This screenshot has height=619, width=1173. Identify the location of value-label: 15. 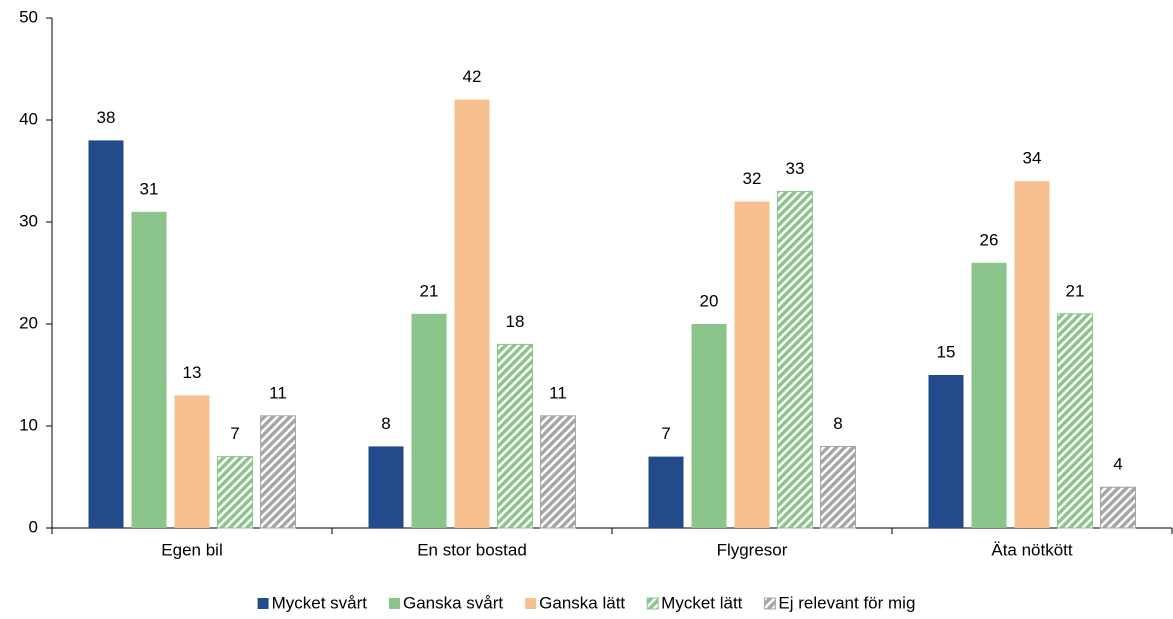
(946, 351).